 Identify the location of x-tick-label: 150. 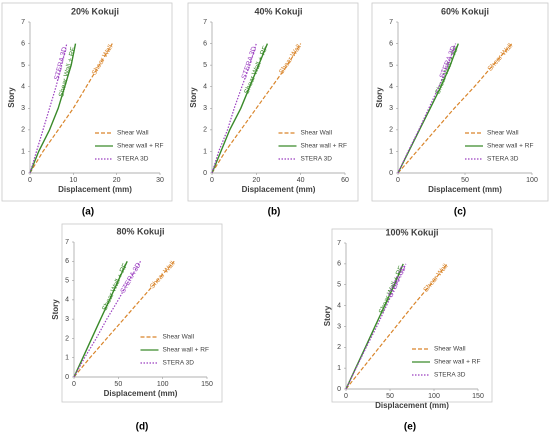
(207, 384).